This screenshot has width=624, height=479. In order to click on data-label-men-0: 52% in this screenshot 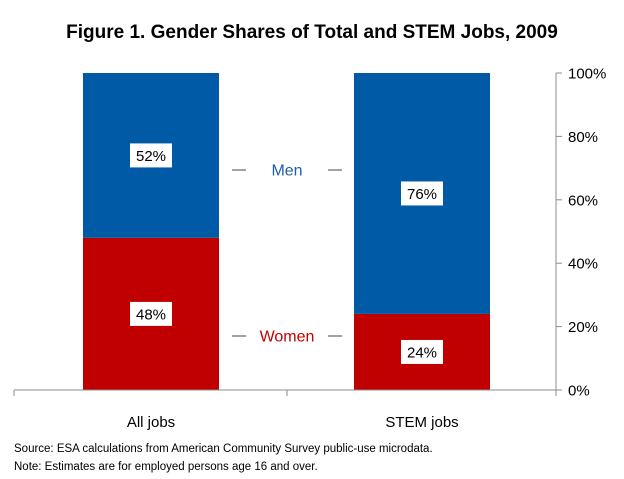, I will do `click(151, 156)`.